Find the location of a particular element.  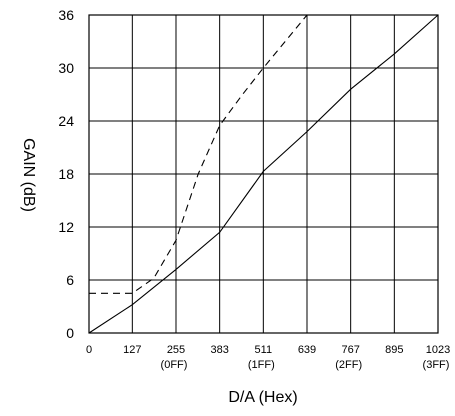

y-tick-label: 12 is located at coordinates (66, 227).